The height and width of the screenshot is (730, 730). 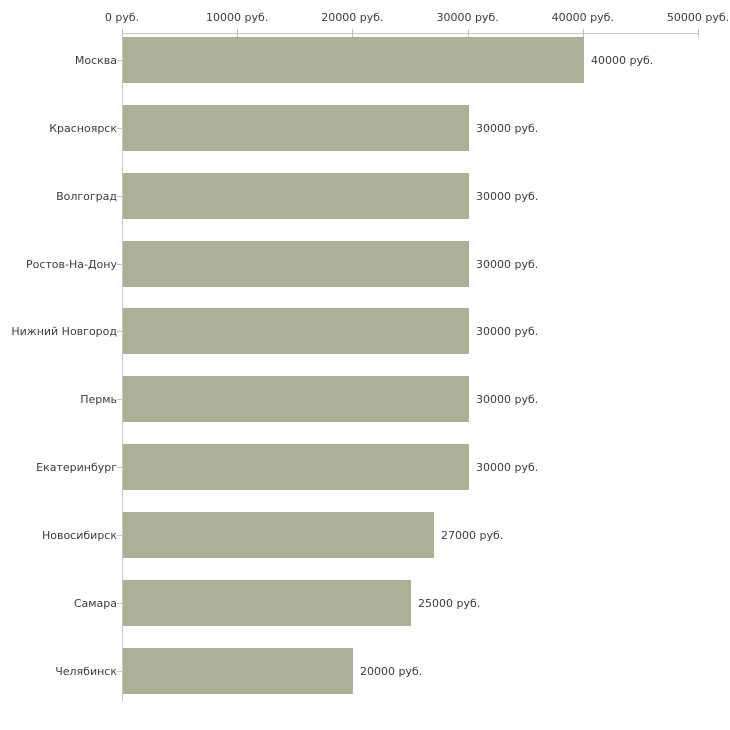 I want to click on bar-value-label: 40000 руб., so click(x=622, y=60).